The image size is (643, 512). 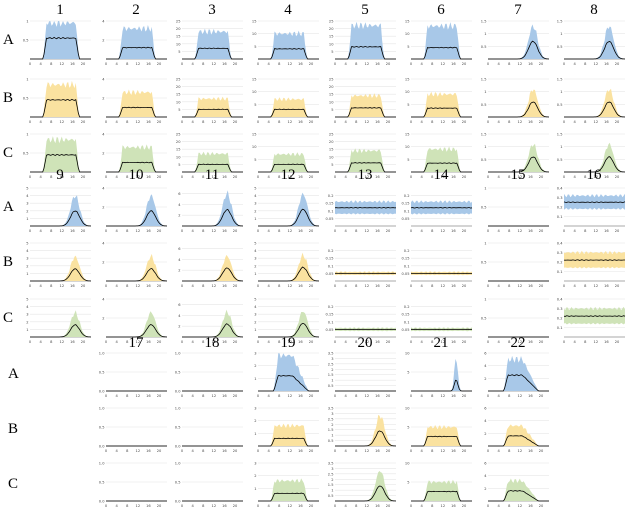 What do you see at coordinates (407, 92) in the screenshot?
I see `y-tick-label: 10` at bounding box center [407, 92].